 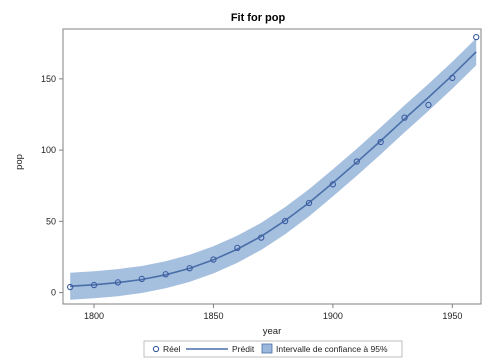 I want to click on x-tick-label: 1850, so click(x=213, y=316).